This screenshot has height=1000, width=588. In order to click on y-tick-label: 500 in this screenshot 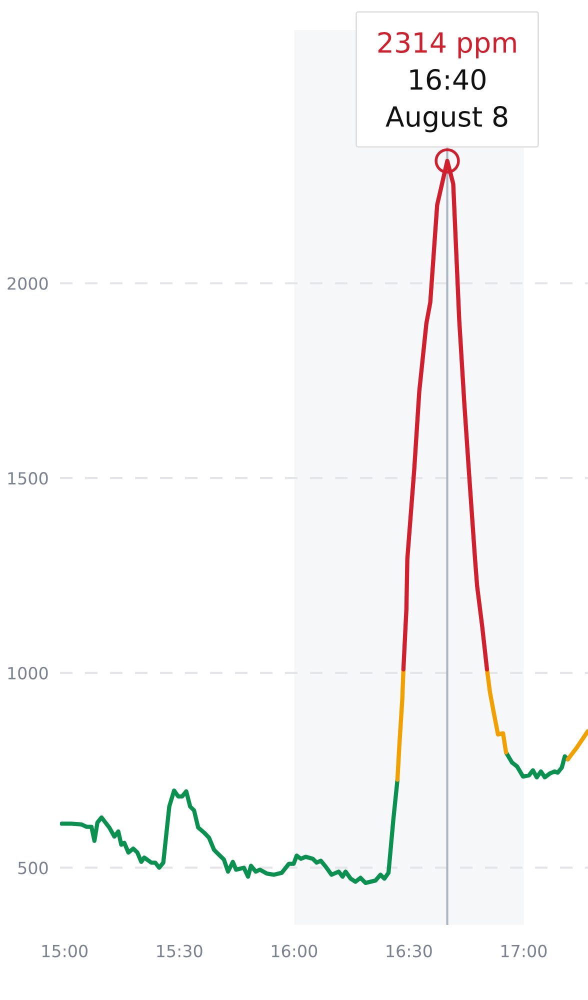, I will do `click(33, 868)`.